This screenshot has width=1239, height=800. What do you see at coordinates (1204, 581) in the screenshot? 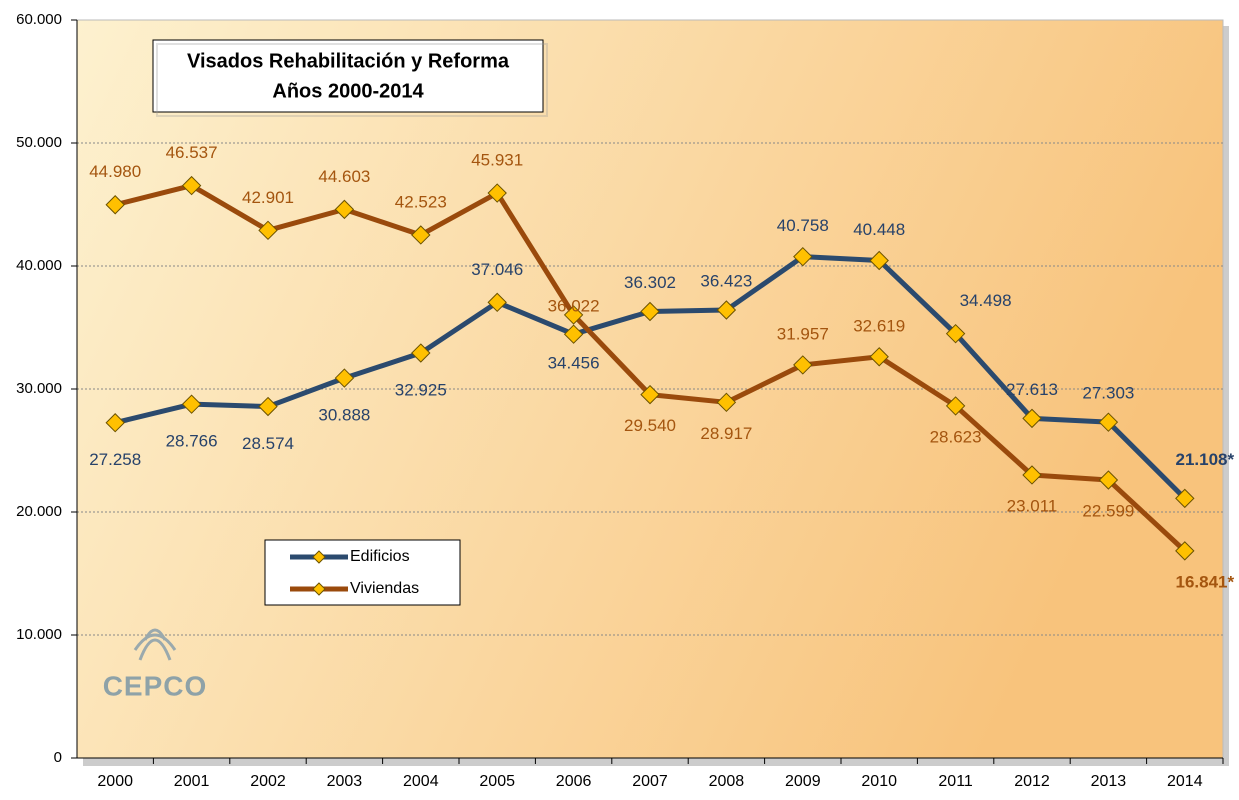
I see `data-label: 16.841*` at bounding box center [1204, 581].